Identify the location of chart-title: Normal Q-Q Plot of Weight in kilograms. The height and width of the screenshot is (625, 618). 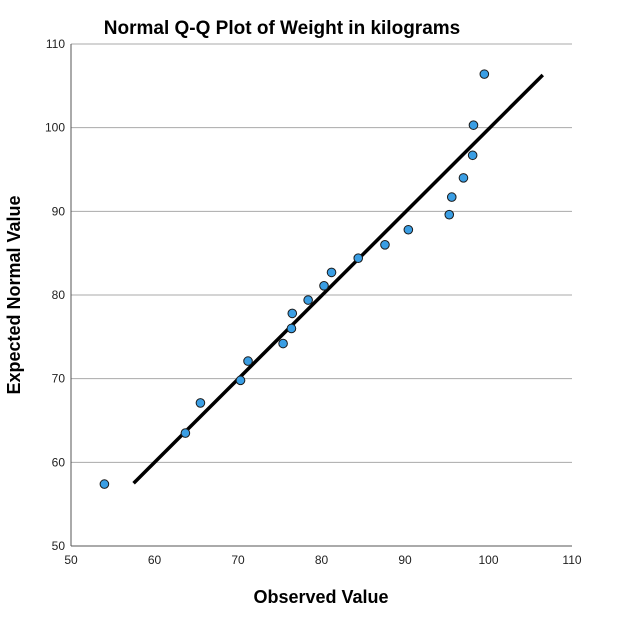
(282, 28).